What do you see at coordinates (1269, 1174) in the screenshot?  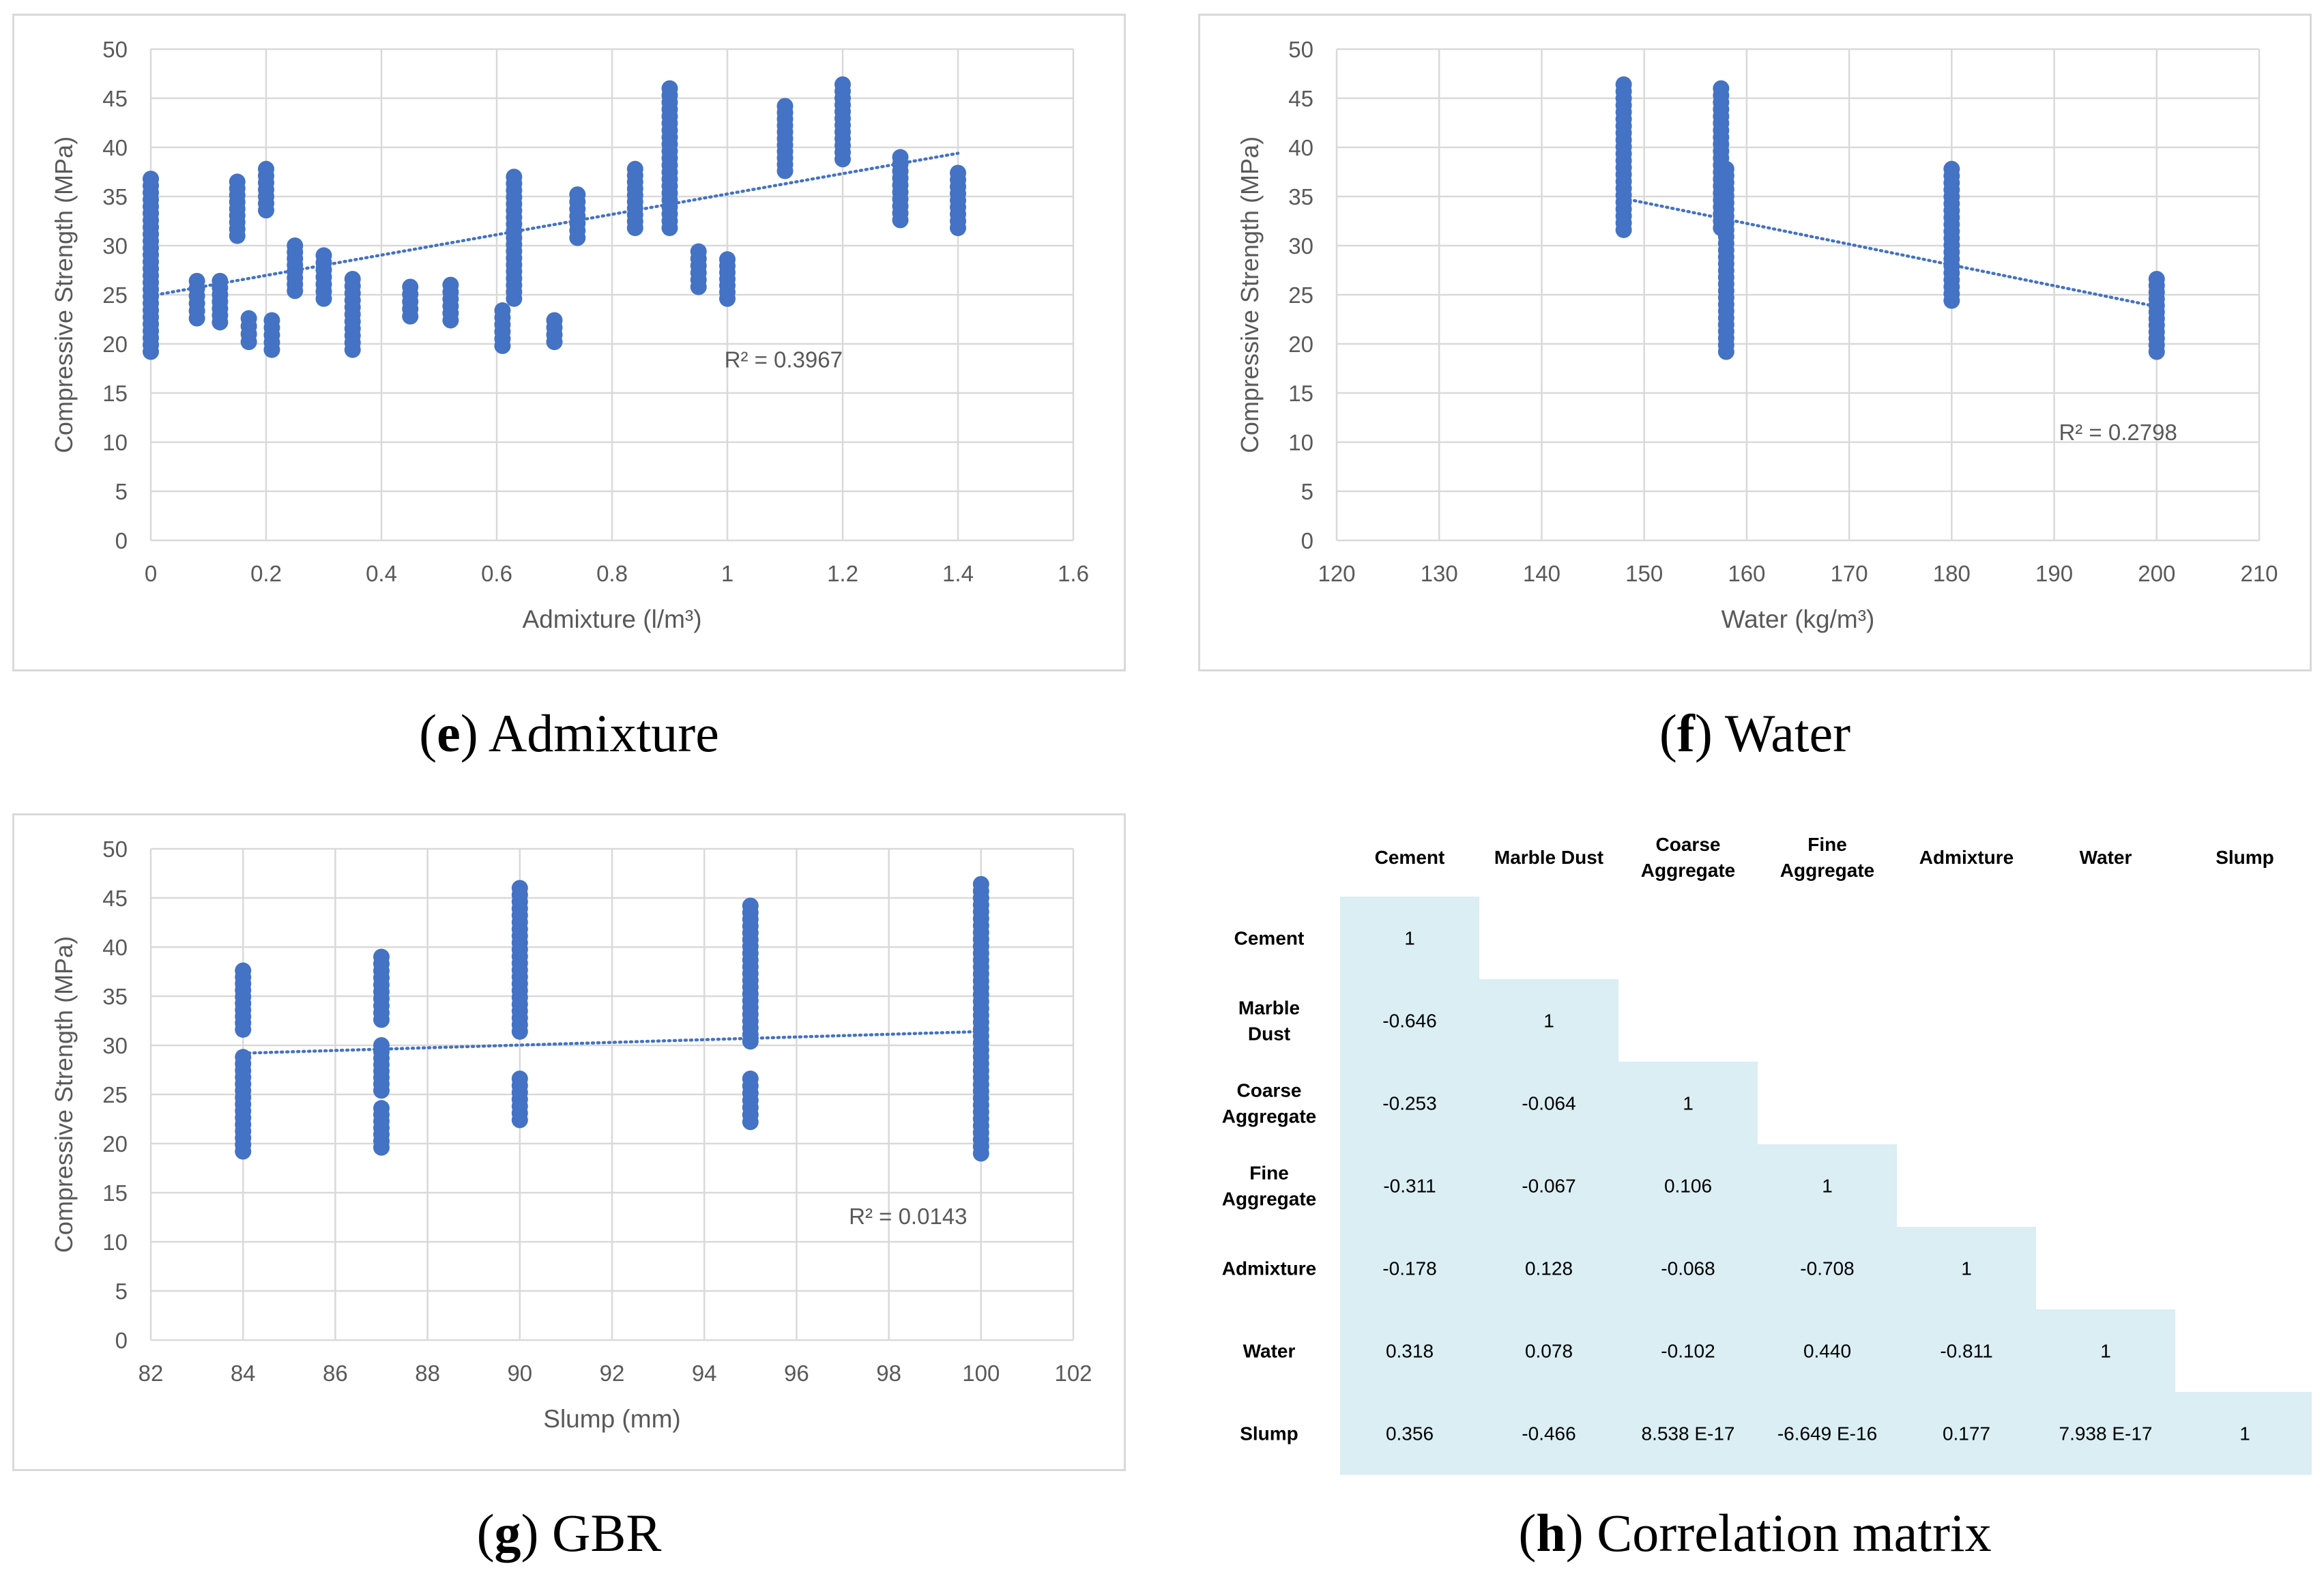 I see `row-header: Fine` at bounding box center [1269, 1174].